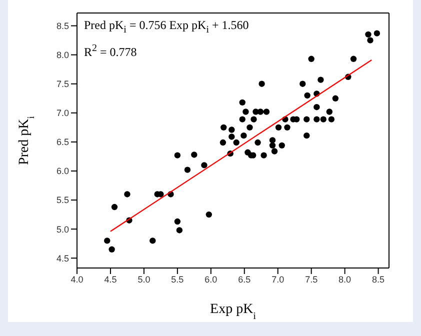  Describe the element at coordinates (62, 142) in the screenshot. I see `y-tick-label: 6.5` at that location.